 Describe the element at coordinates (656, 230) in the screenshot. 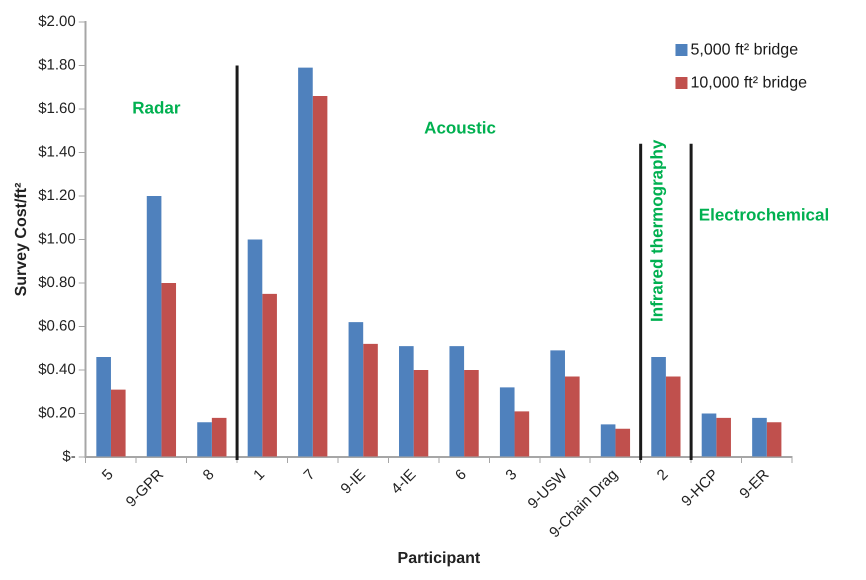

I see `annotation: Infrared thermography` at that location.